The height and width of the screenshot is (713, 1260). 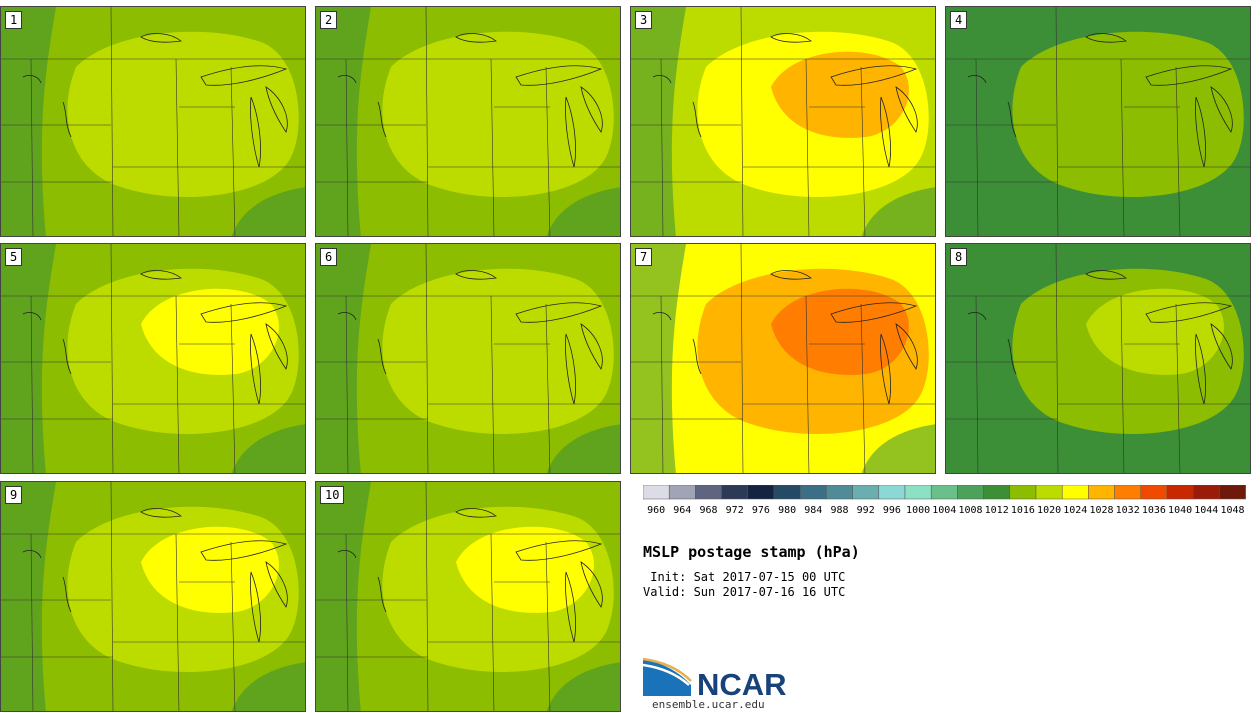 I want to click on member-map-9: 9, so click(x=153, y=596).